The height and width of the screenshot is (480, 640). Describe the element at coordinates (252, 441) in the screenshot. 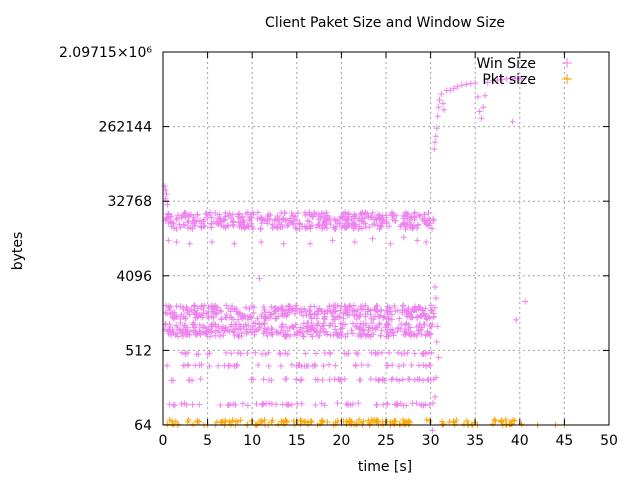

I see `x-tick-label: 10` at that location.